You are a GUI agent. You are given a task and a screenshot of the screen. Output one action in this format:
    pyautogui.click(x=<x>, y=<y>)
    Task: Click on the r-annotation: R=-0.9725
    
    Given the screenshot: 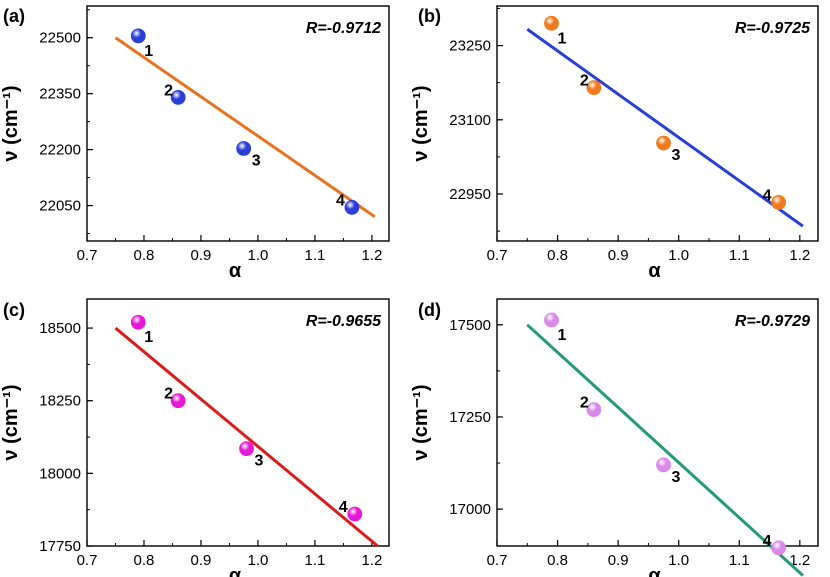 What is the action you would take?
    pyautogui.click(x=773, y=28)
    